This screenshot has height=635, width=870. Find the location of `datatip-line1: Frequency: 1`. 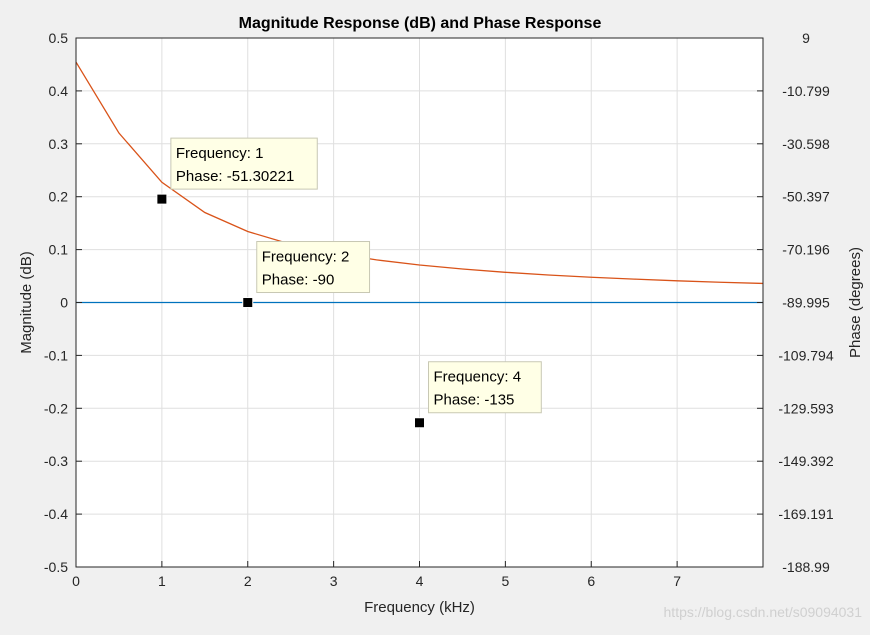

datatip-line1: Frequency: 1 is located at coordinates (220, 153).